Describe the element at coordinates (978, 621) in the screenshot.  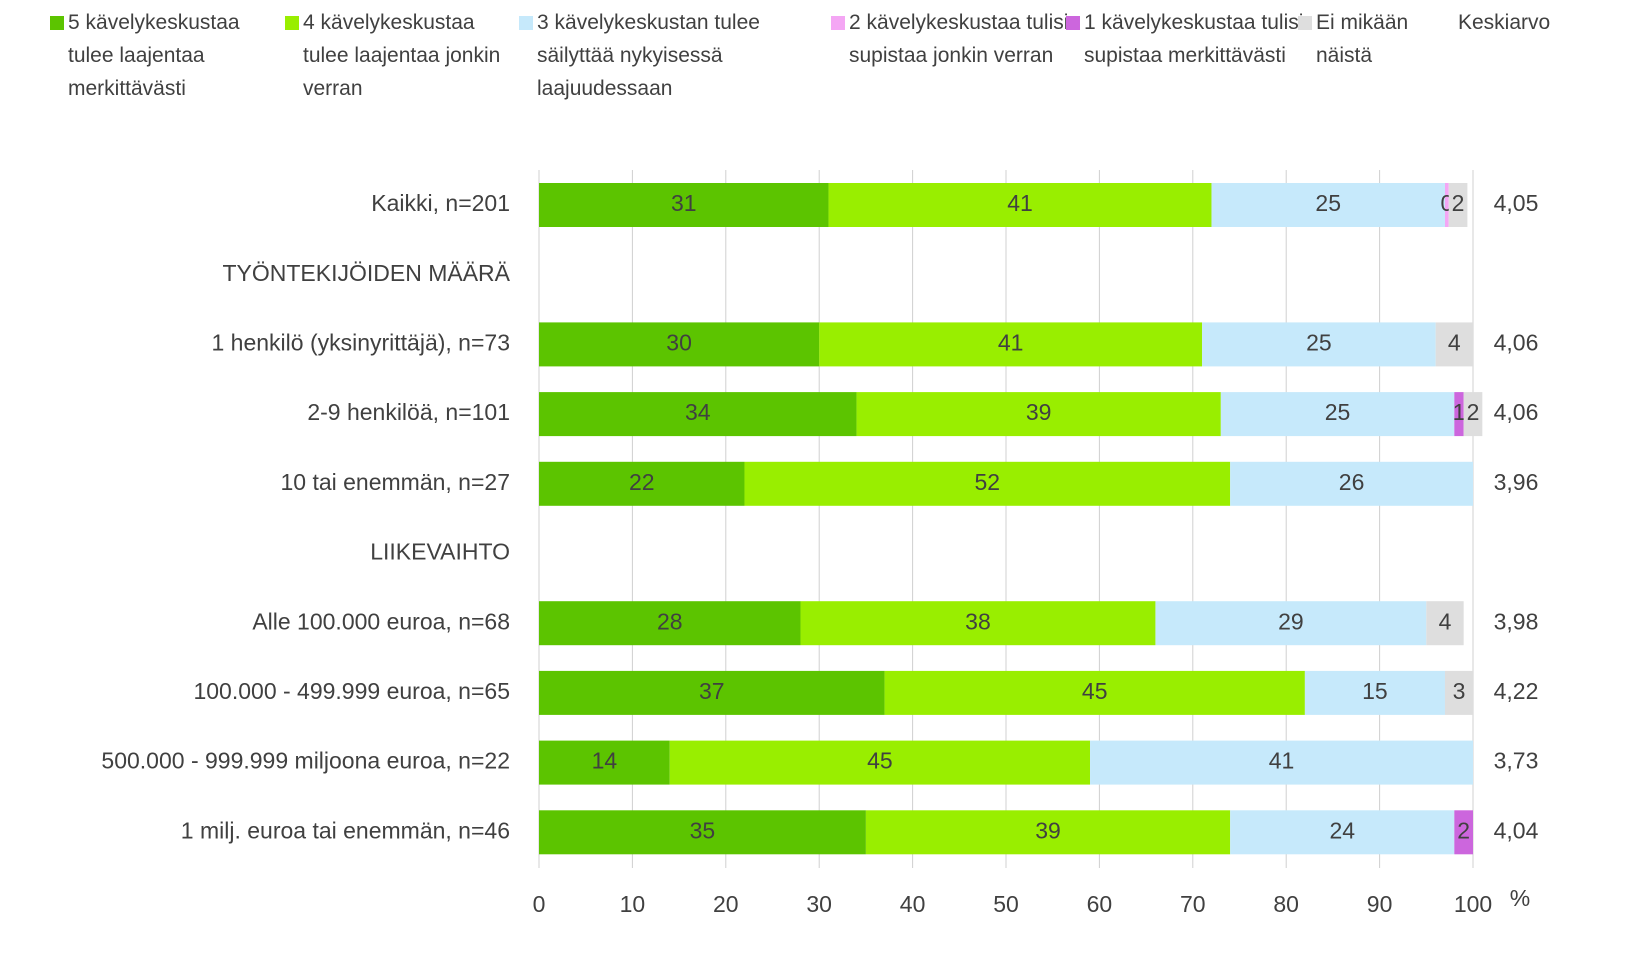
I see `value-label: 38` at that location.